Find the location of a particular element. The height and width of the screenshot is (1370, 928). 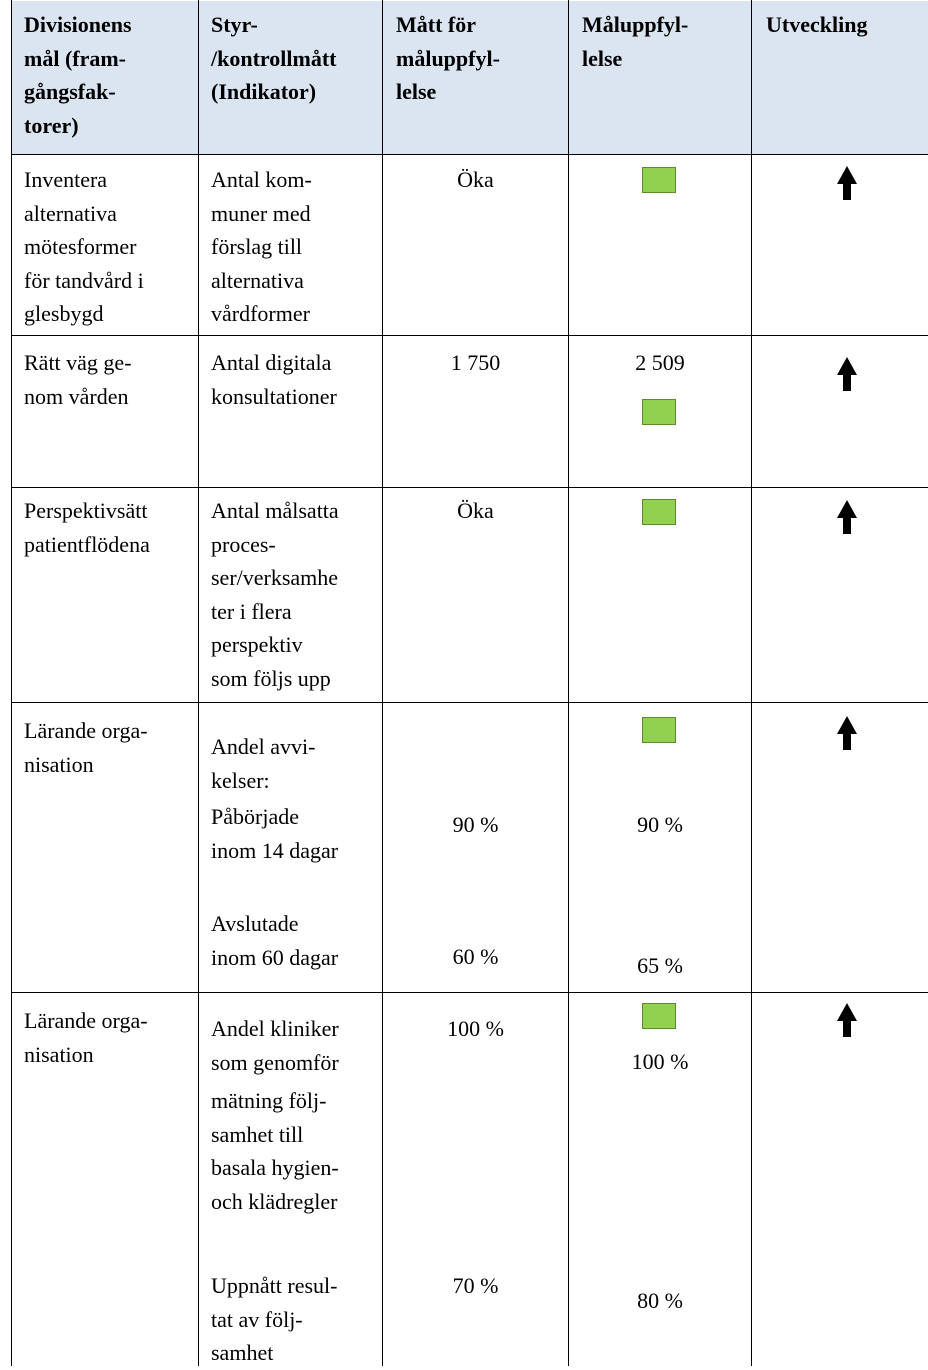

row4-sub2-label: Avslutade inom 60 dagar is located at coordinates (275, 940).